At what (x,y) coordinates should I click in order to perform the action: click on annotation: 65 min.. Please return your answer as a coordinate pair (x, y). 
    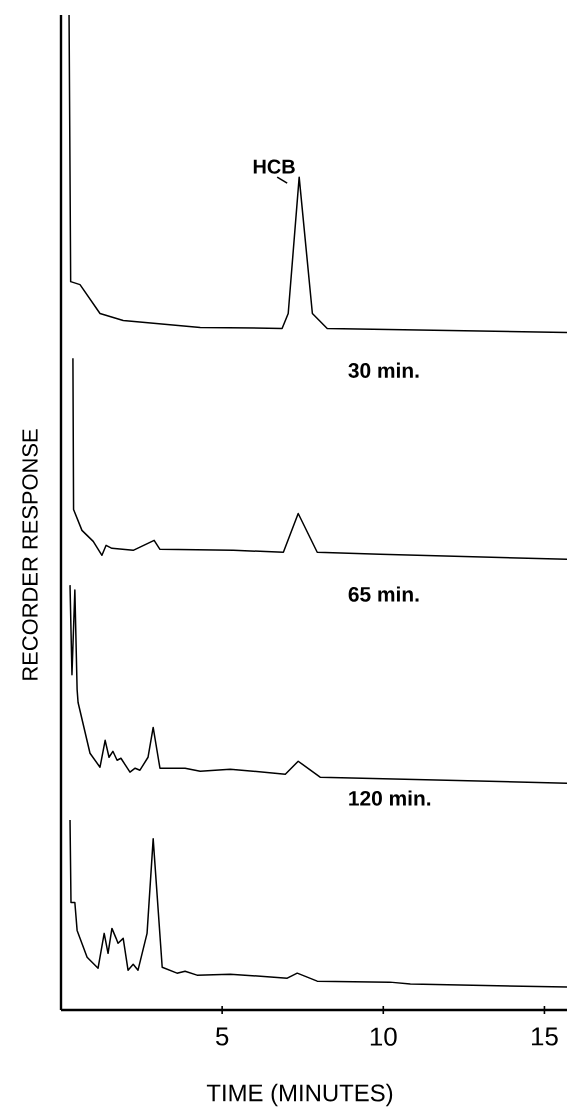
    Looking at the image, I should click on (383, 594).